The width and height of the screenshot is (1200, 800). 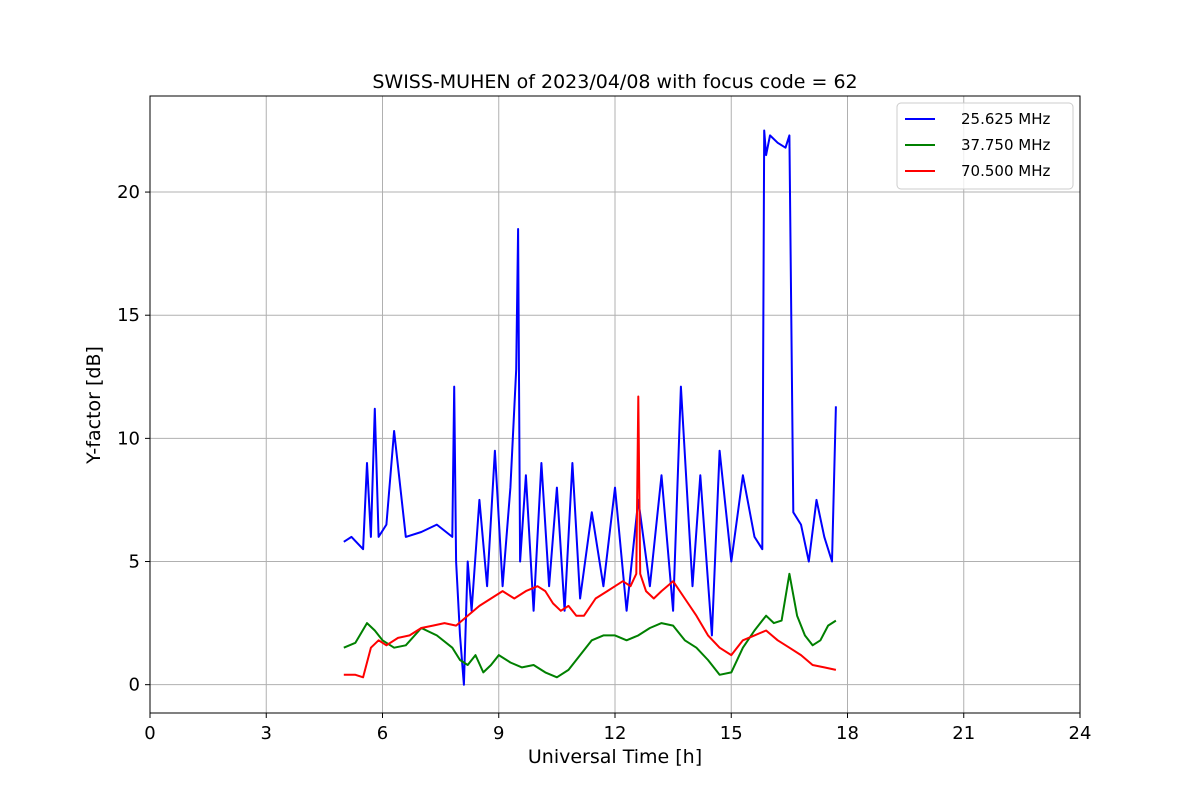 What do you see at coordinates (731, 733) in the screenshot?
I see `x-tick-label: 15` at bounding box center [731, 733].